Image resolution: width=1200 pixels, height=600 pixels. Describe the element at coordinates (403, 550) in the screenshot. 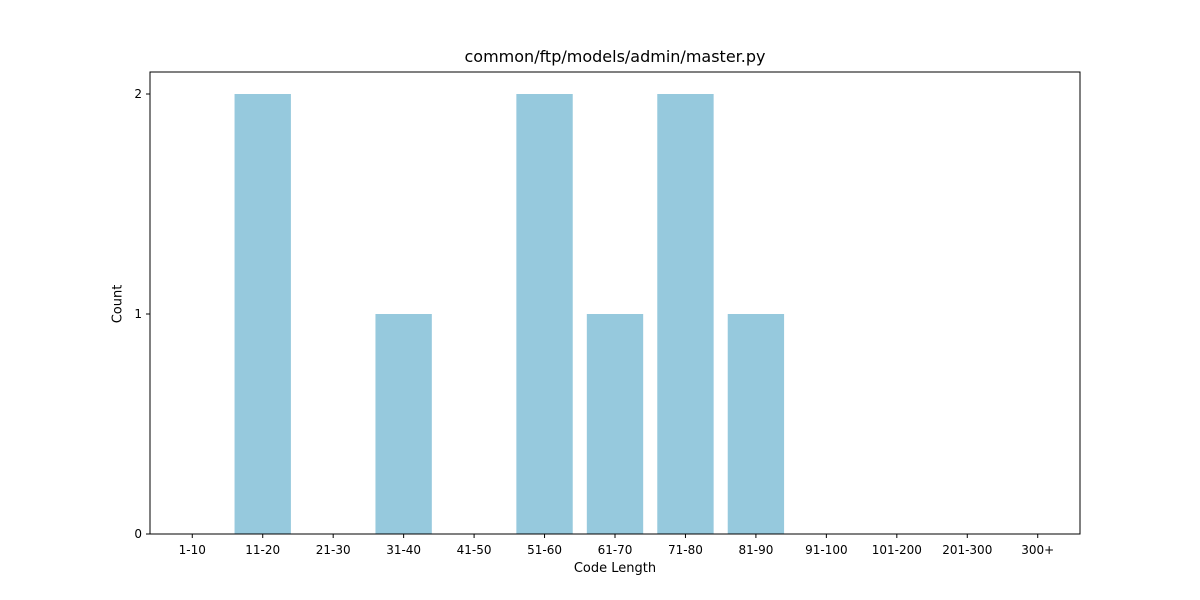

I see `x-tick-label: 31-40` at that location.